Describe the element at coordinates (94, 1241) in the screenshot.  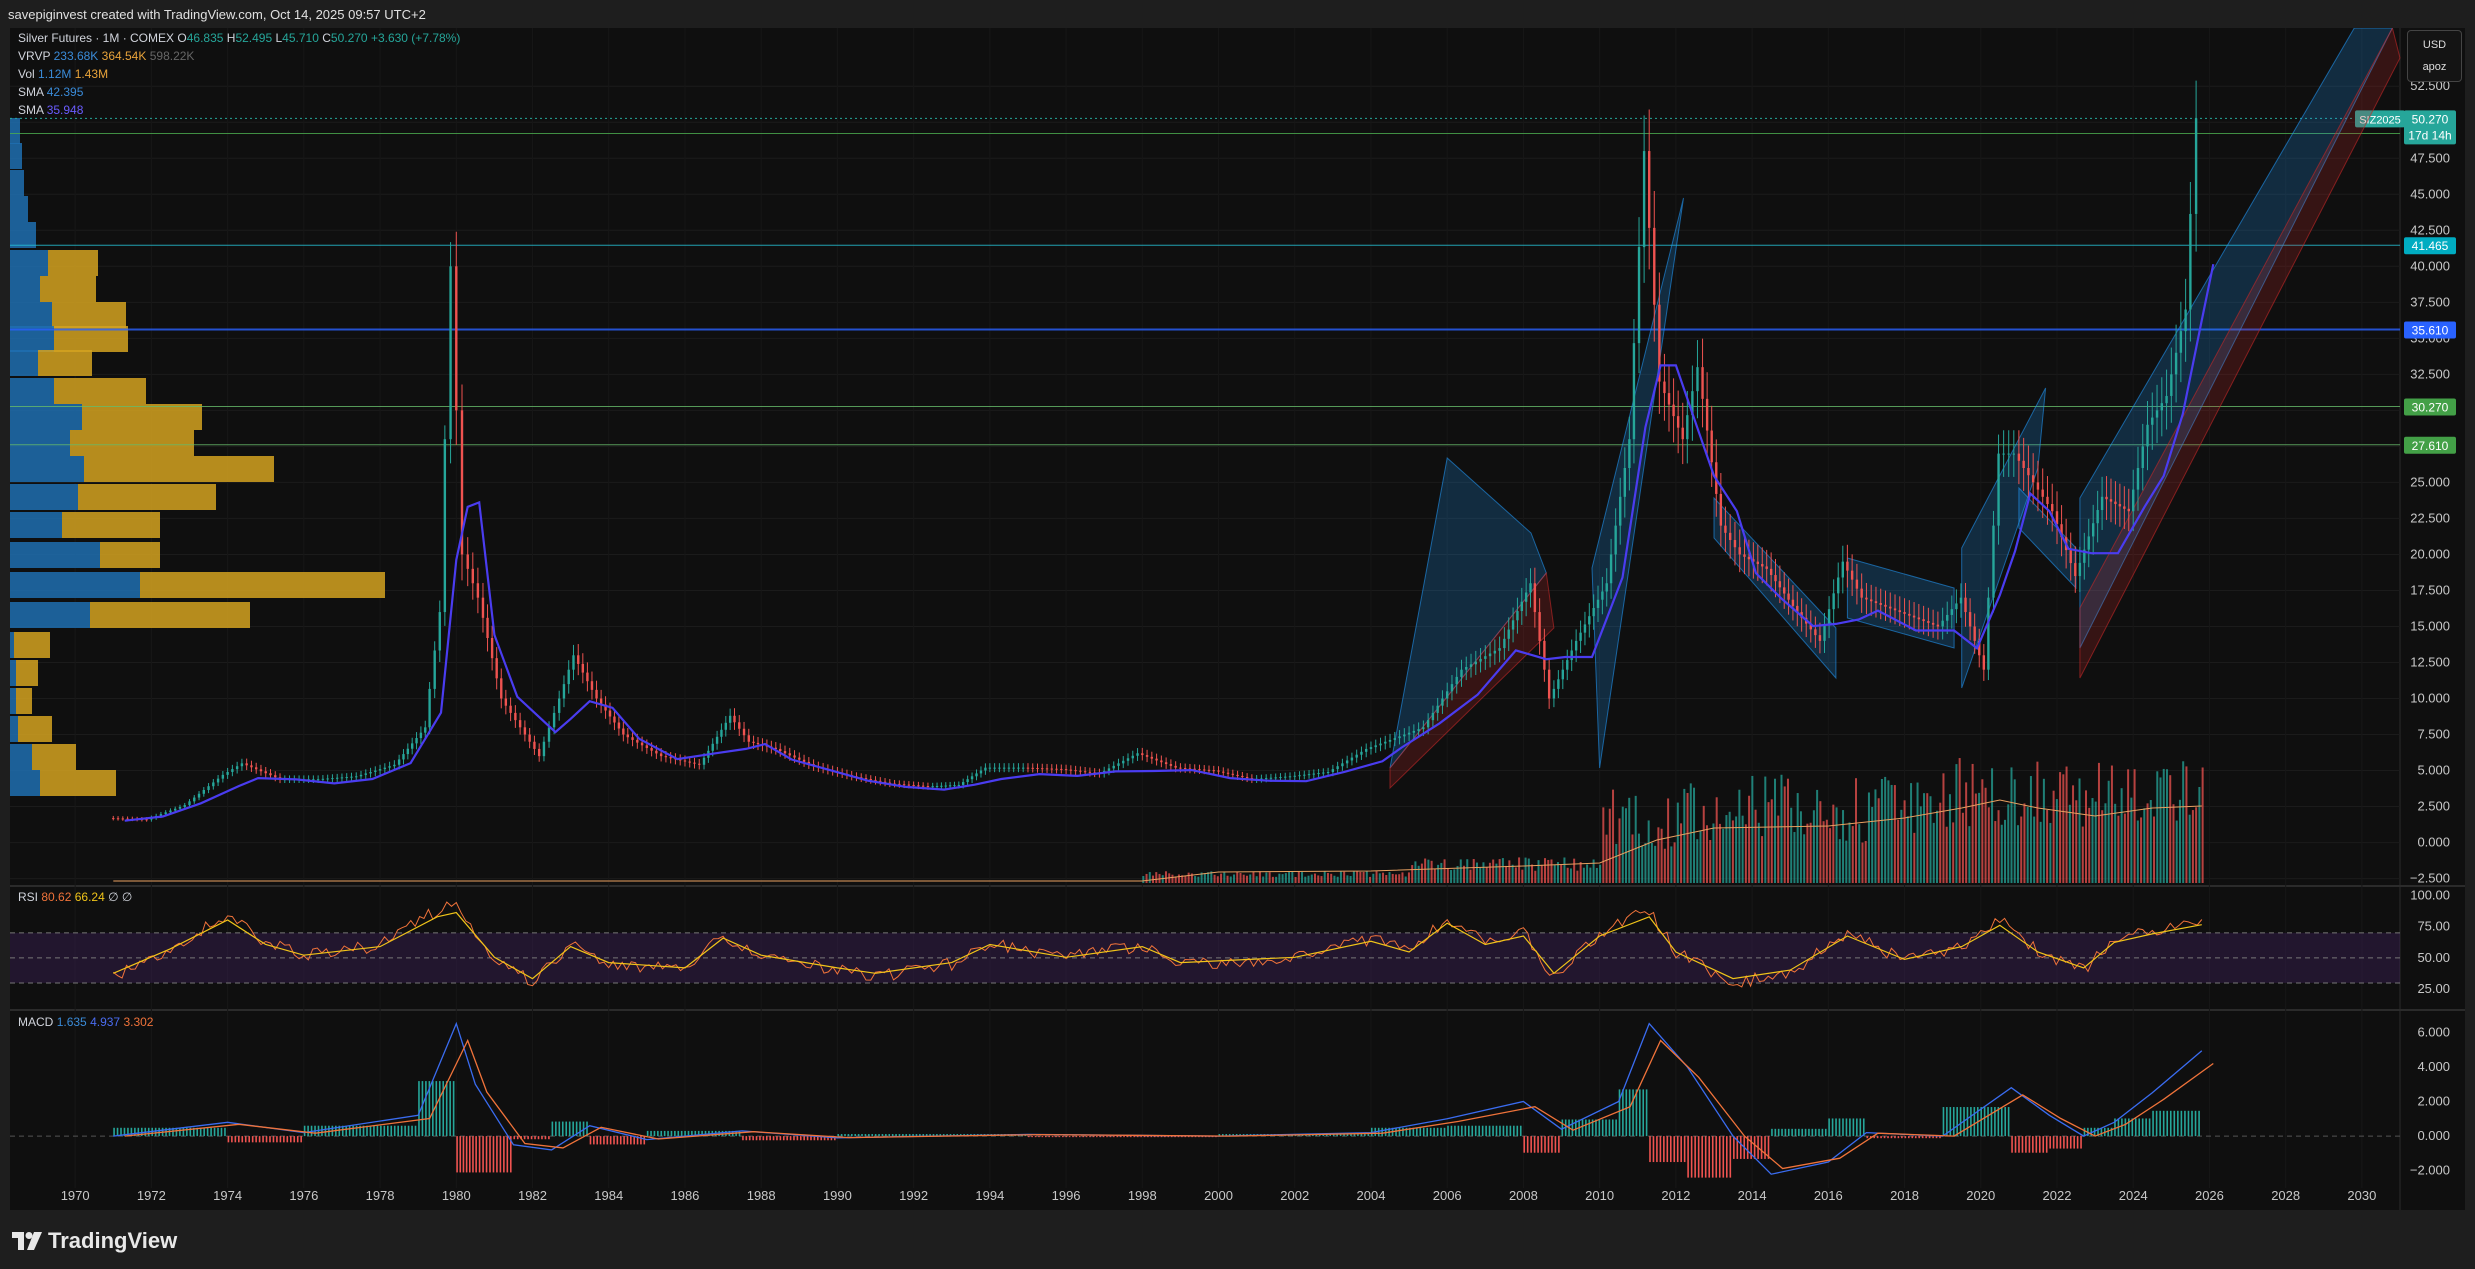
I see `tradingview-logo: TradingView` at that location.